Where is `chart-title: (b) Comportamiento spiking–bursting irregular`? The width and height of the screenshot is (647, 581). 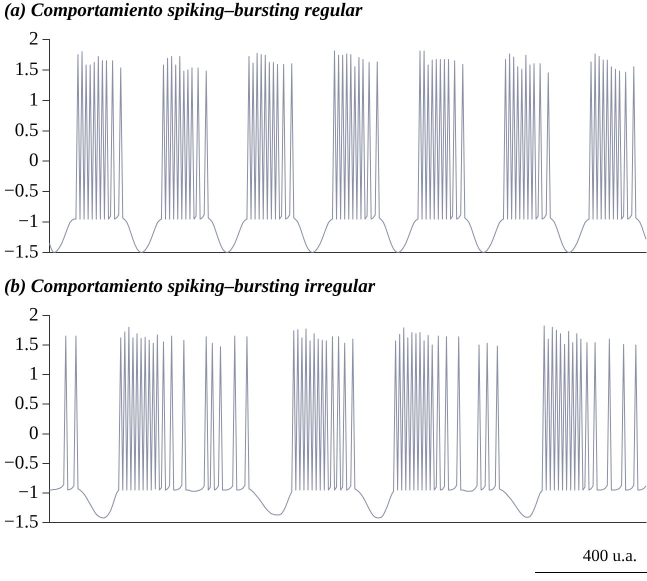 chart-title: (b) Comportamiento spiking–bursting irregular is located at coordinates (190, 287).